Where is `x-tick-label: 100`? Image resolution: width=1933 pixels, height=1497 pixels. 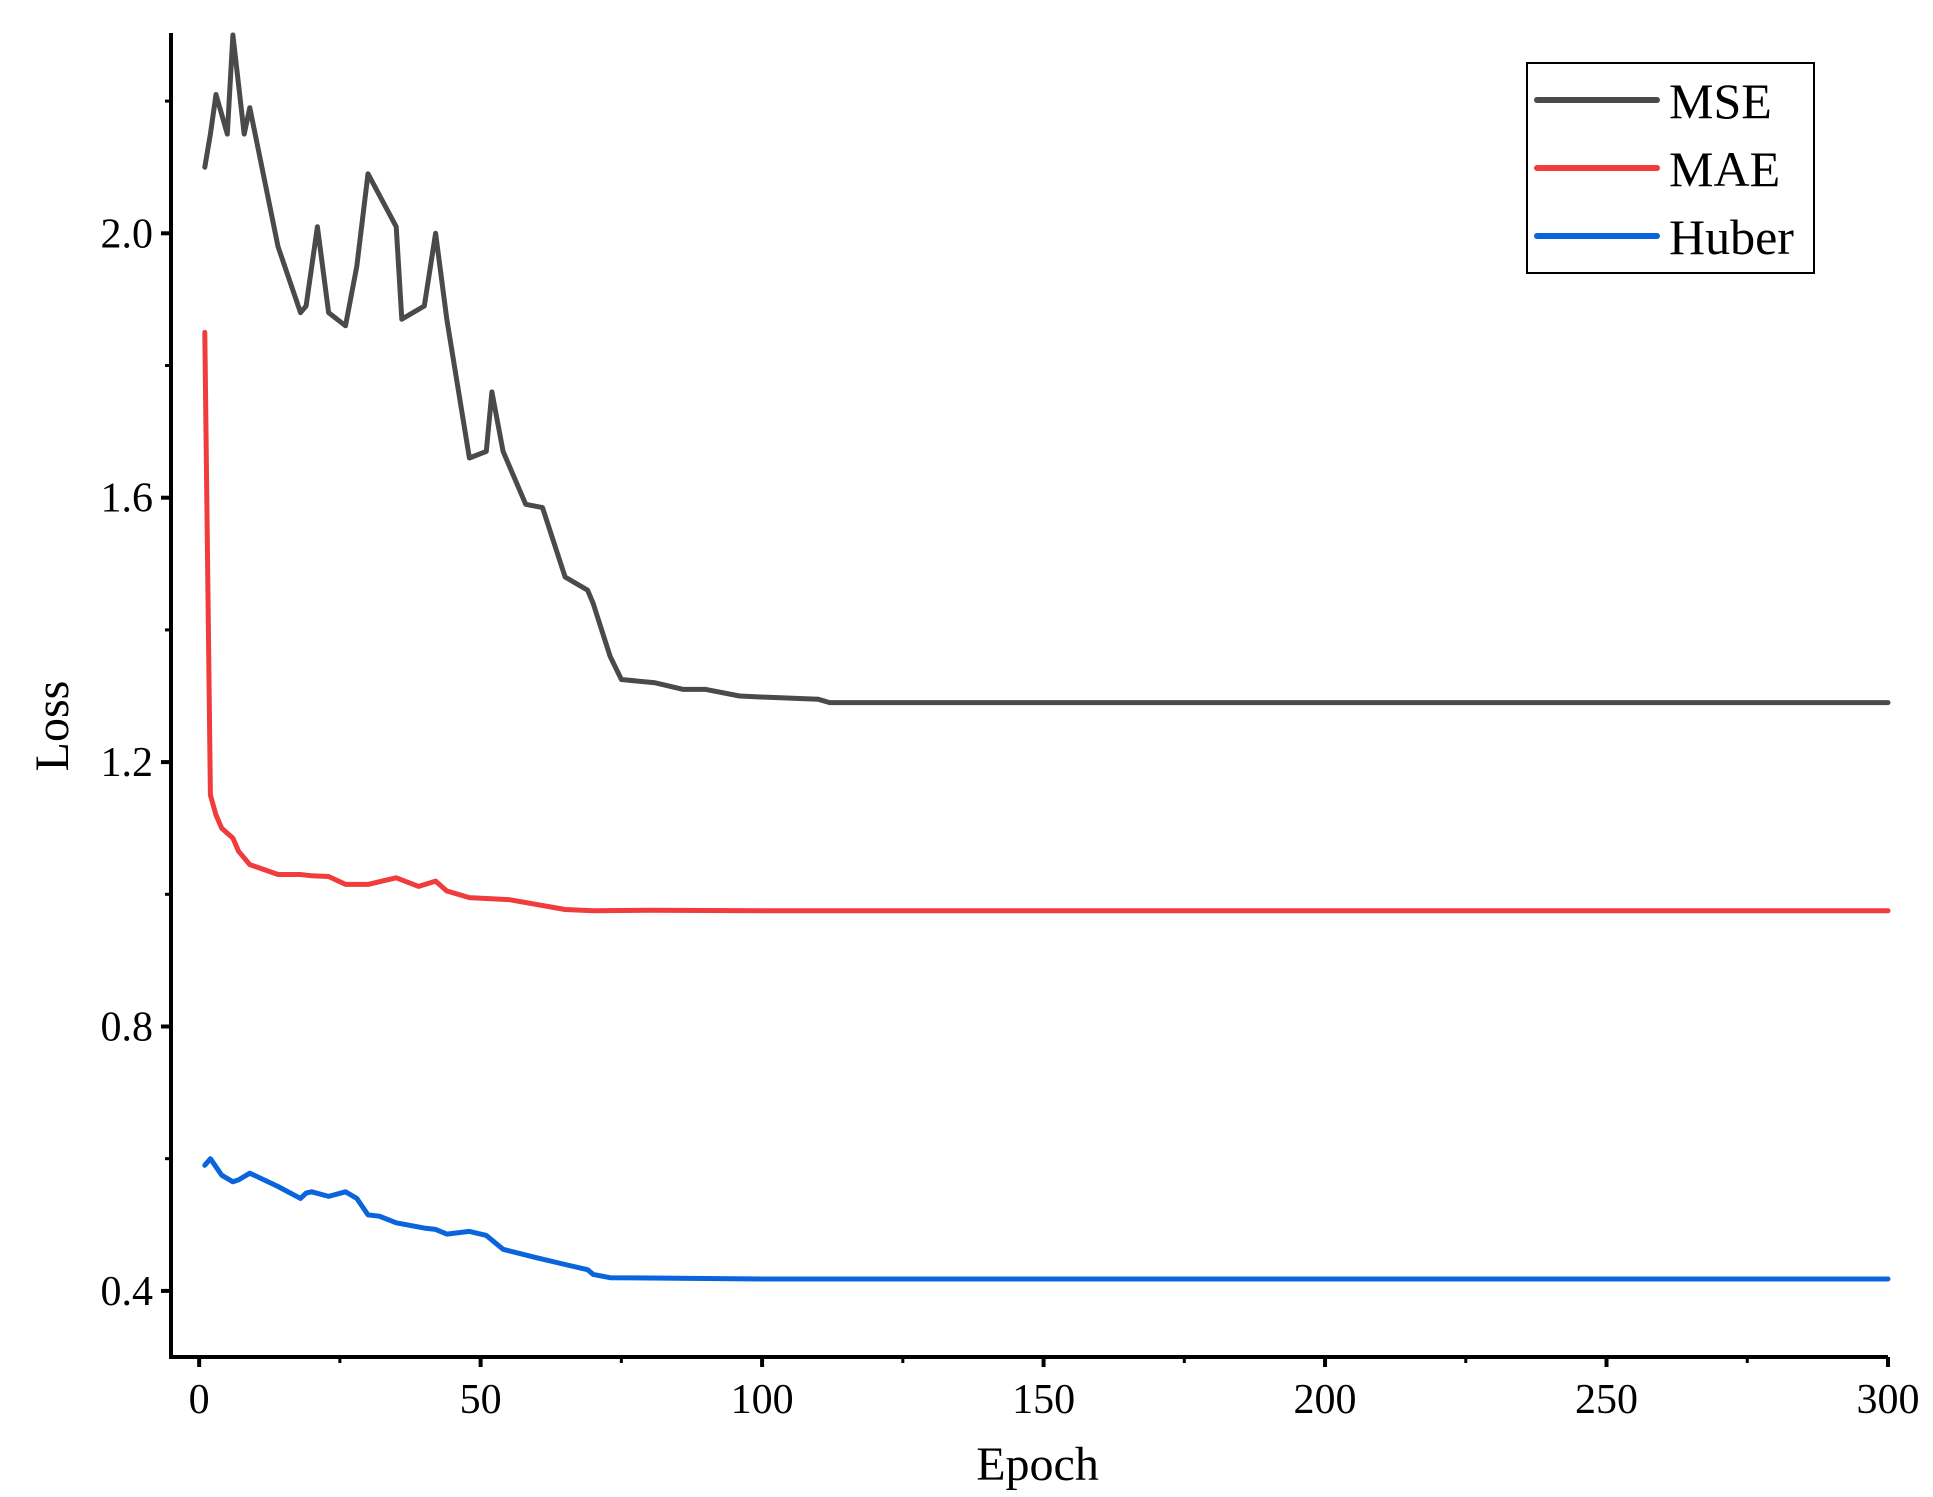 x-tick-label: 100 is located at coordinates (762, 1400).